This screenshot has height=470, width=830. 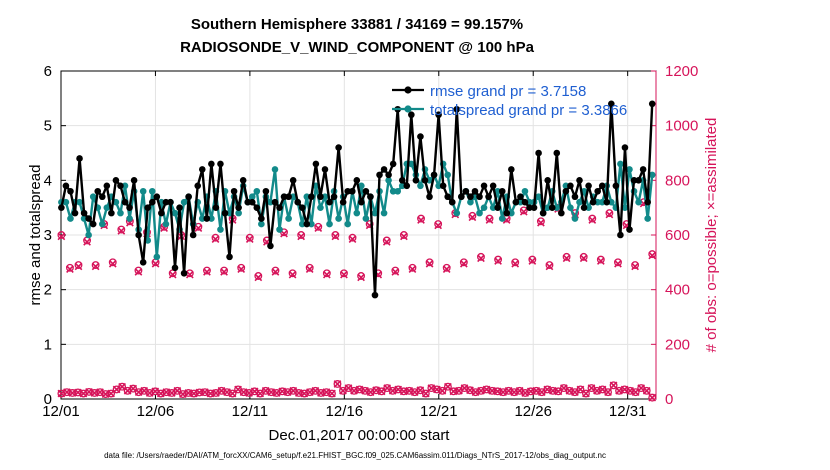 What do you see at coordinates (669, 399) in the screenshot?
I see `y-right-tick-label: 0` at bounding box center [669, 399].